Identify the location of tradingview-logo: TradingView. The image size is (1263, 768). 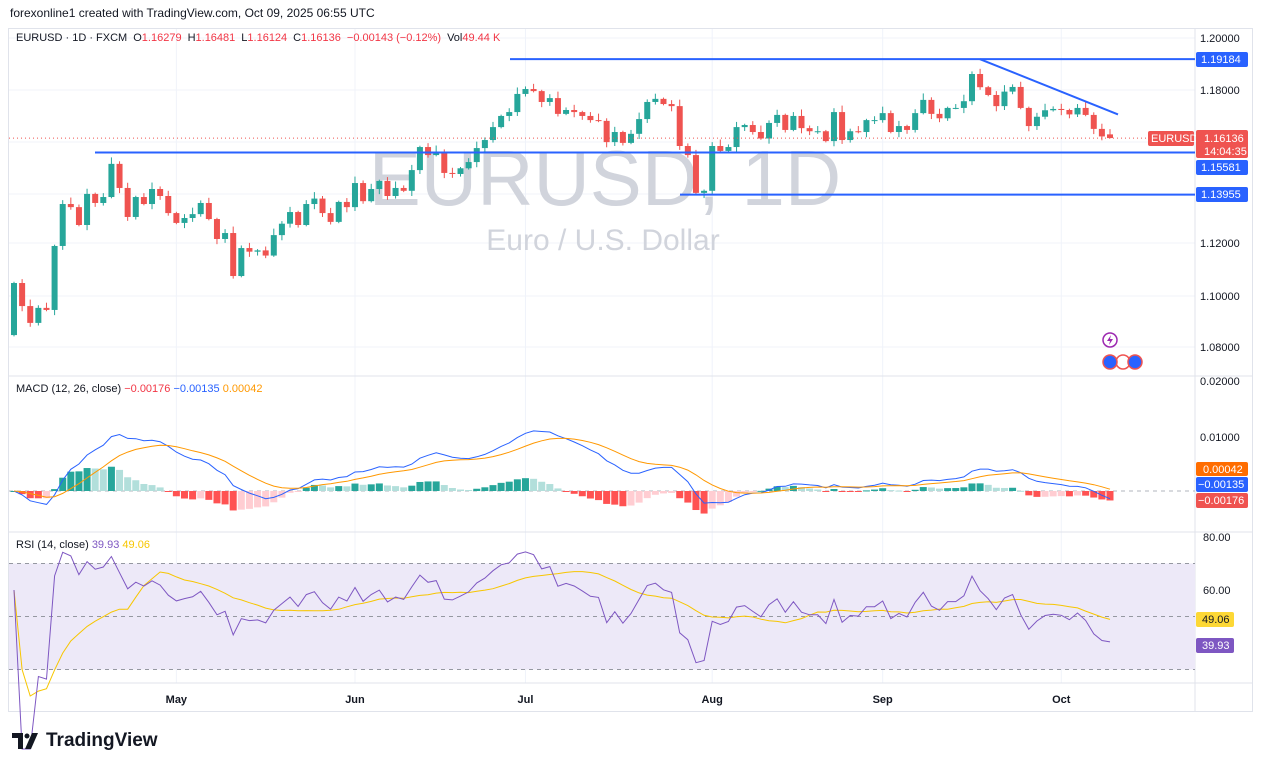
(85, 741).